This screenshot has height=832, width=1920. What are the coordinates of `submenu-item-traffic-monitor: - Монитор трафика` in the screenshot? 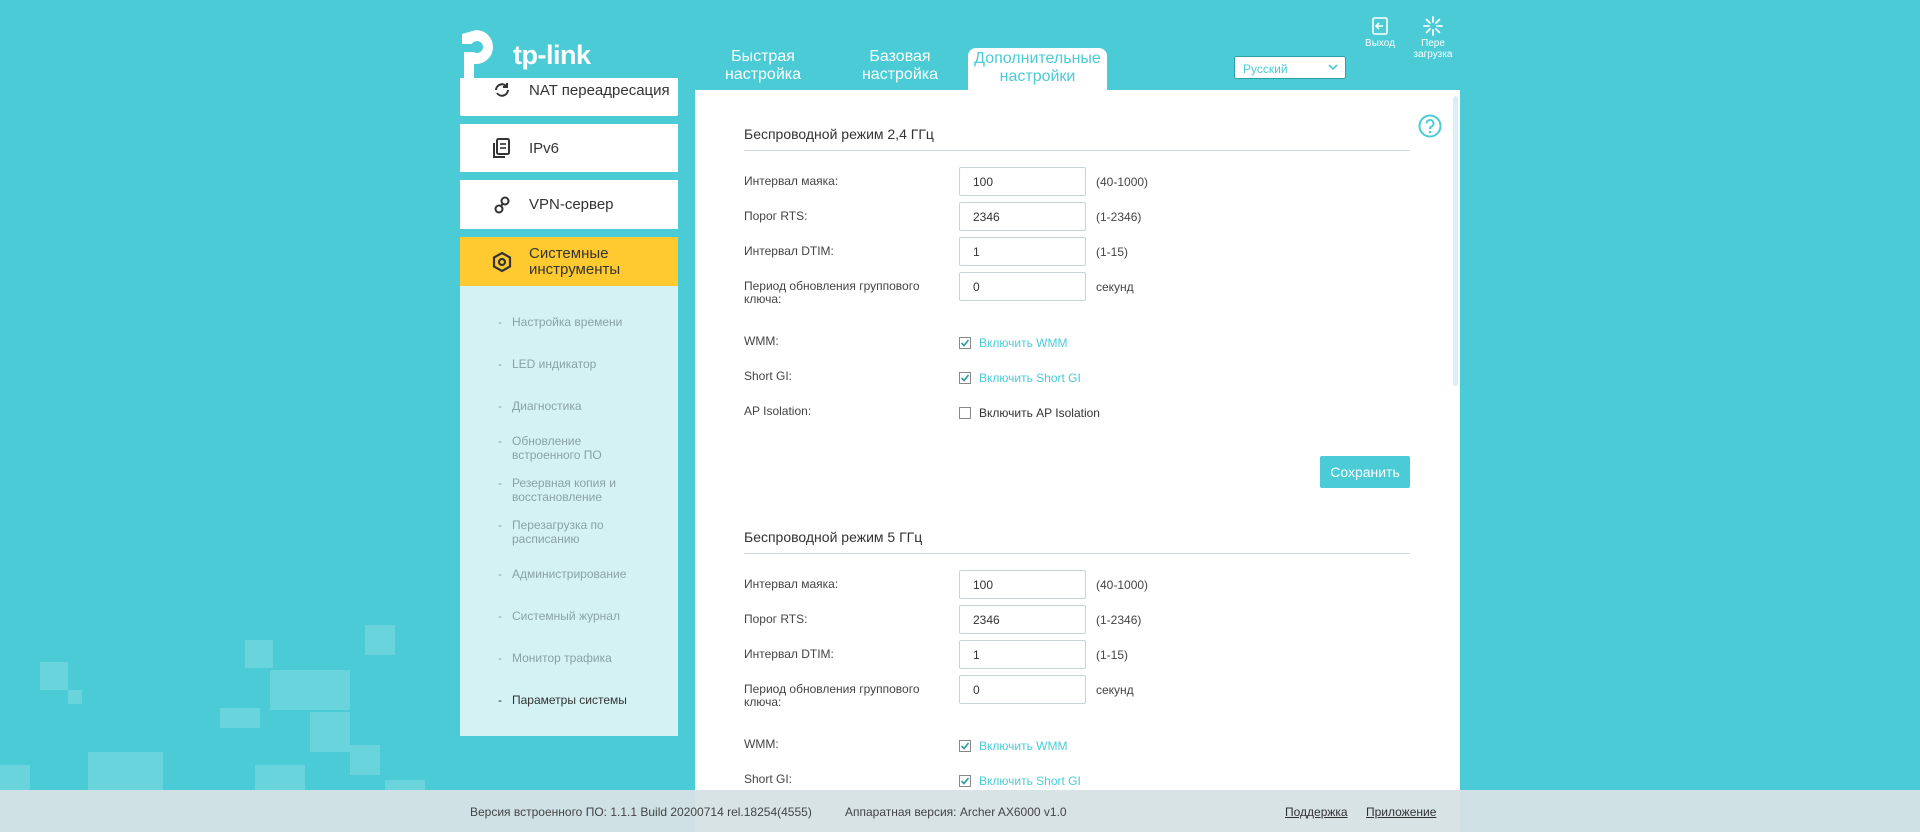 It's located at (585, 658).